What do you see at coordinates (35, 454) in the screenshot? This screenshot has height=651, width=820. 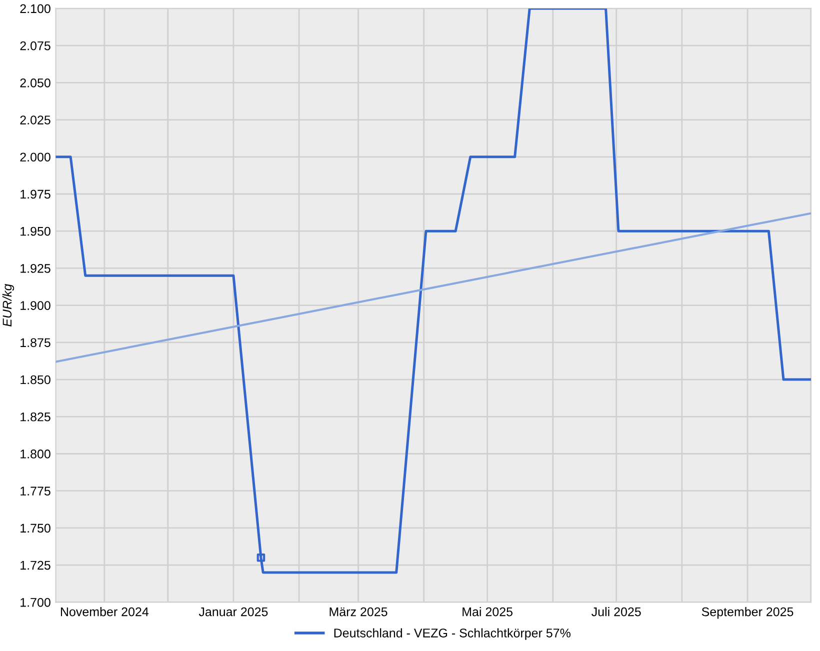 I see `y-tick-label: 1.800` at bounding box center [35, 454].